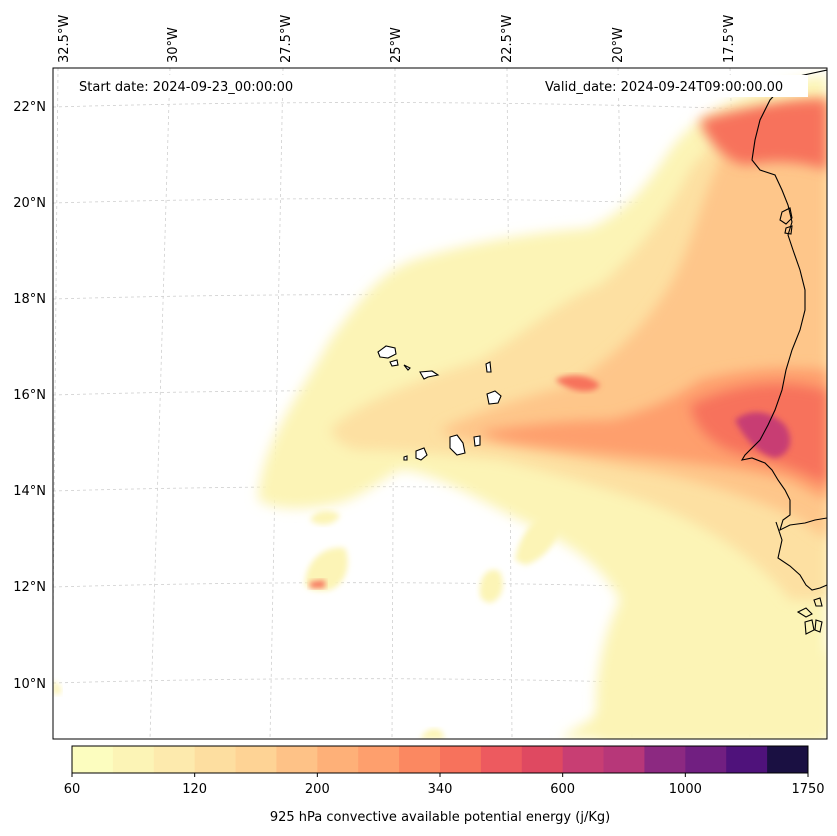  I want to click on colorbar-tick-label: 1000, so click(685, 789).